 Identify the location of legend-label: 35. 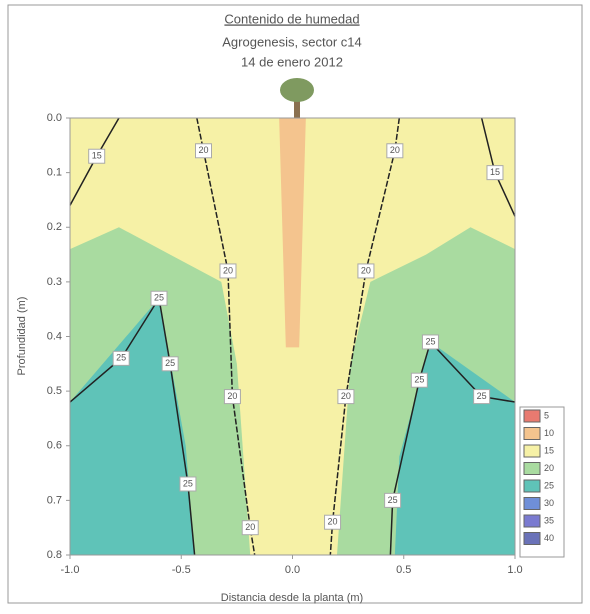
(549, 520).